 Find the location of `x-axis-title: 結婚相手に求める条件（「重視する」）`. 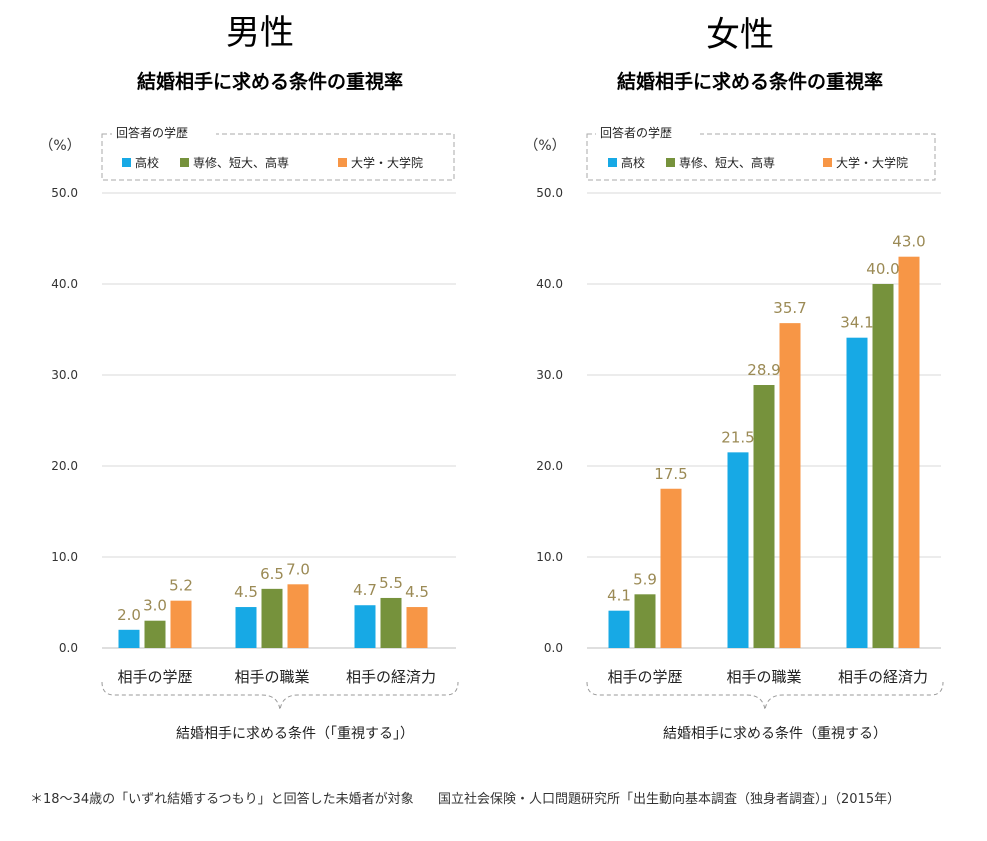

x-axis-title: 結婚相手に求める条件（「重視する」） is located at coordinates (295, 733).